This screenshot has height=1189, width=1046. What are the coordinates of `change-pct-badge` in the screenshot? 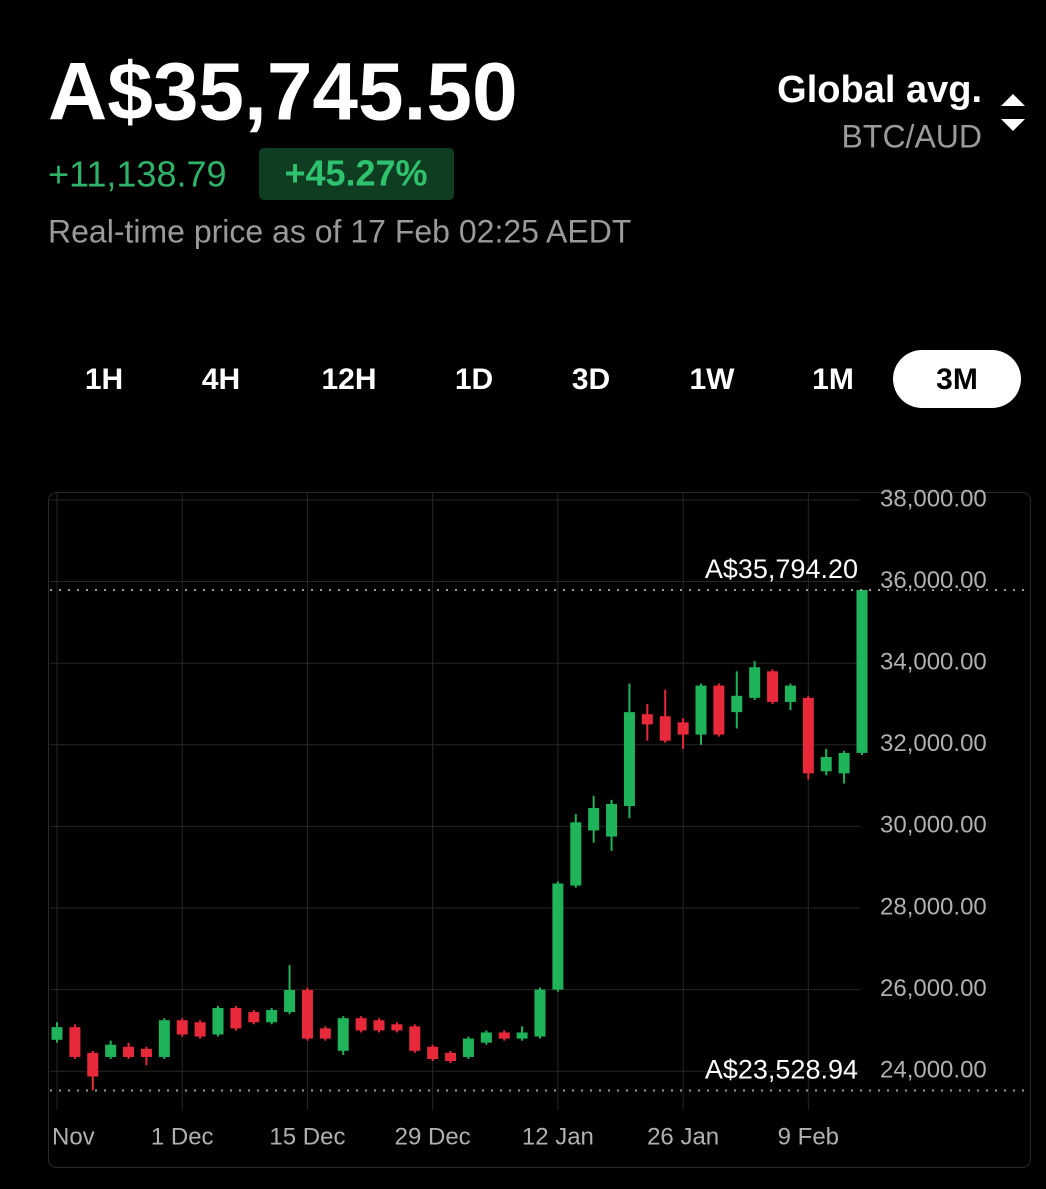 It's located at (356, 174).